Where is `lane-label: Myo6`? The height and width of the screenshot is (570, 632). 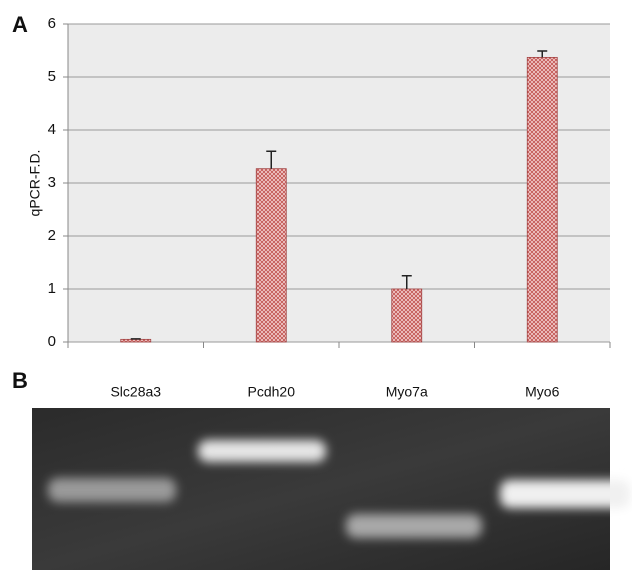 lane-label: Myo6 is located at coordinates (542, 392).